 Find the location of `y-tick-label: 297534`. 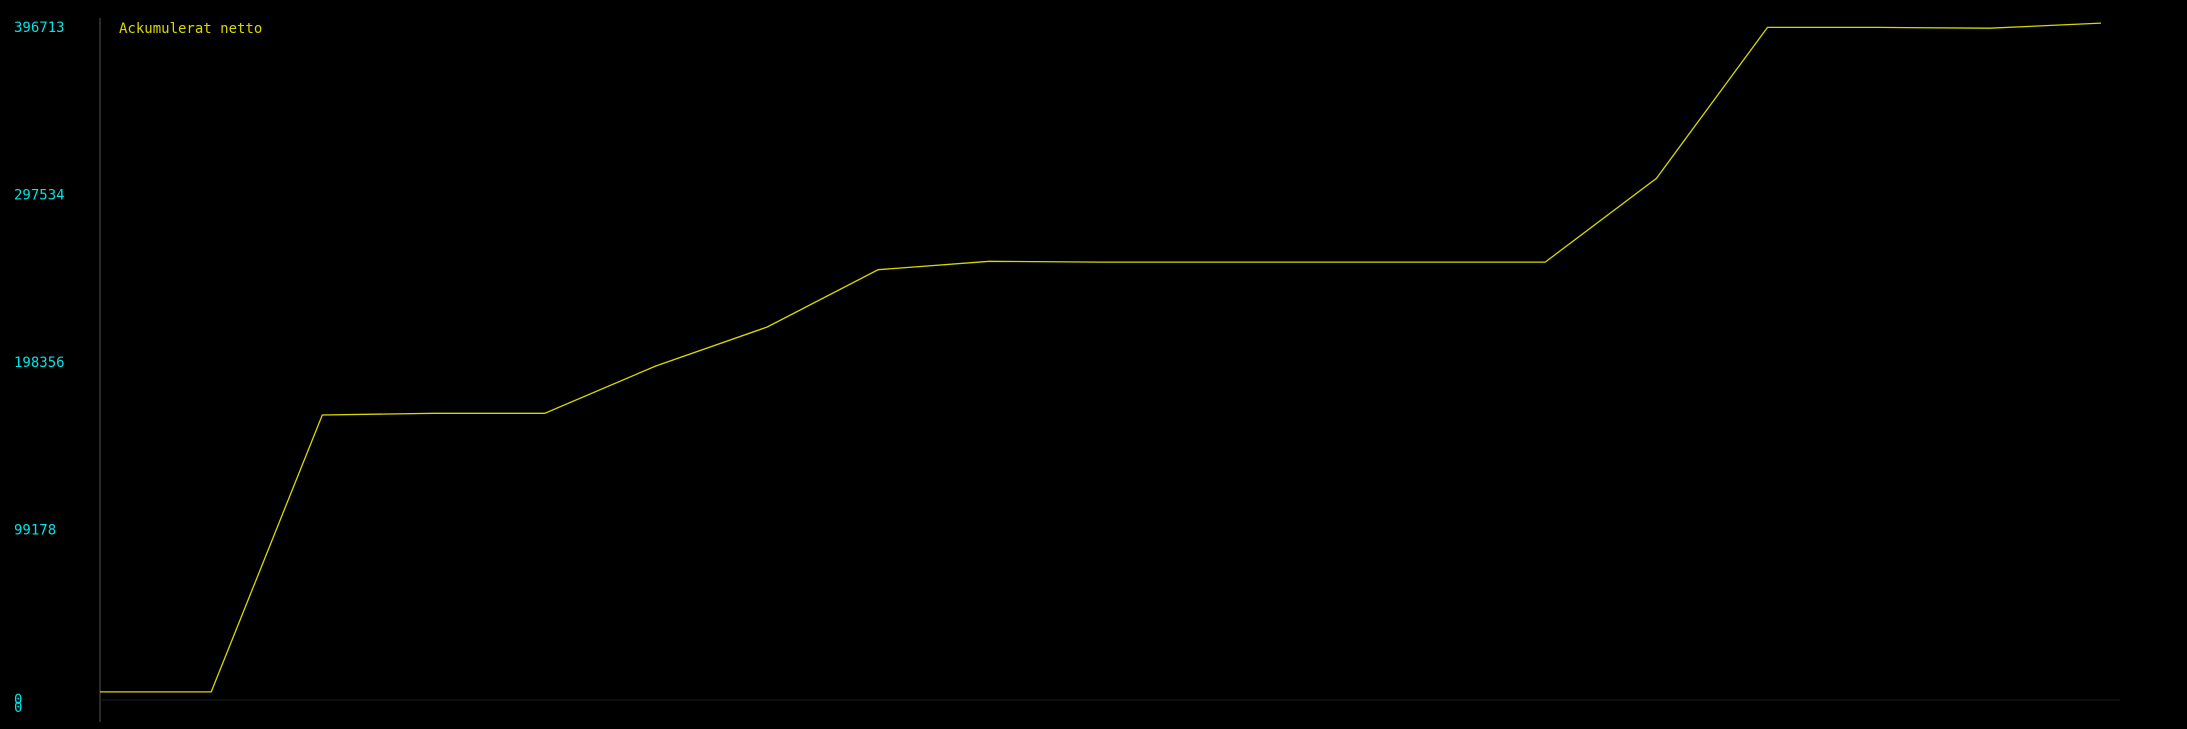

y-tick-label: 297534 is located at coordinates (39, 196).